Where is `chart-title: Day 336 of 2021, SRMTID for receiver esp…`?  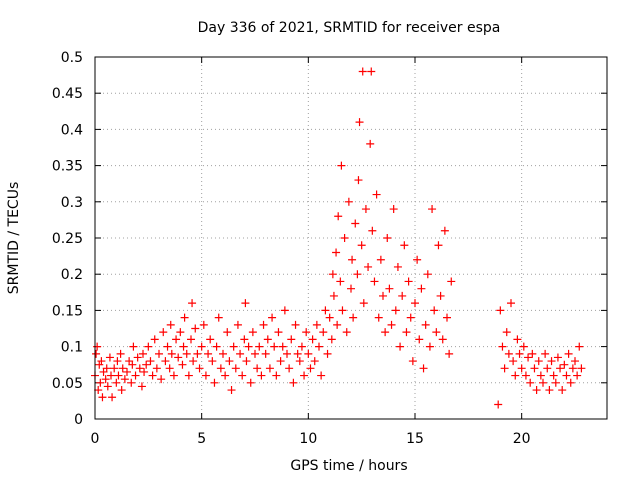 chart-title: Day 336 of 2021, SRMTID for receiver esp… is located at coordinates (349, 28).